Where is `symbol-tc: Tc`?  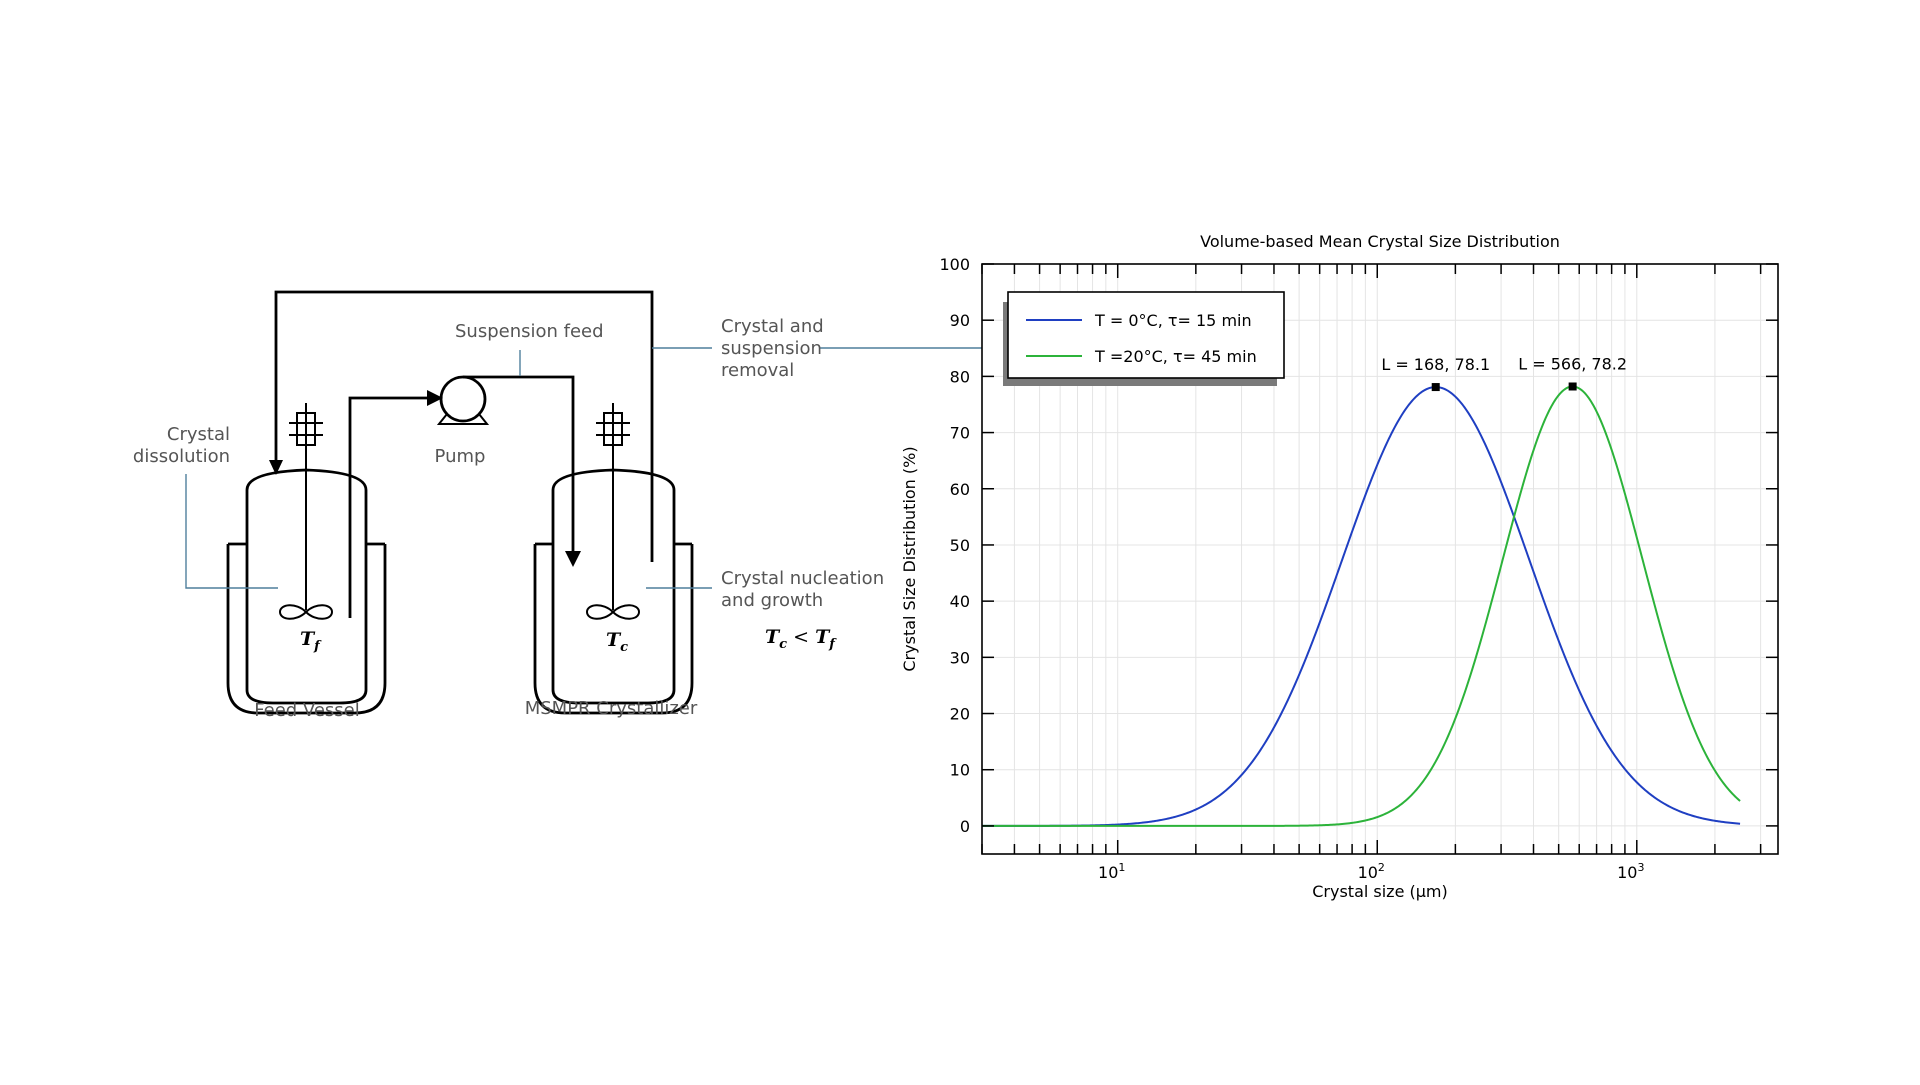
symbol-tc: Tc is located at coordinates (617, 642).